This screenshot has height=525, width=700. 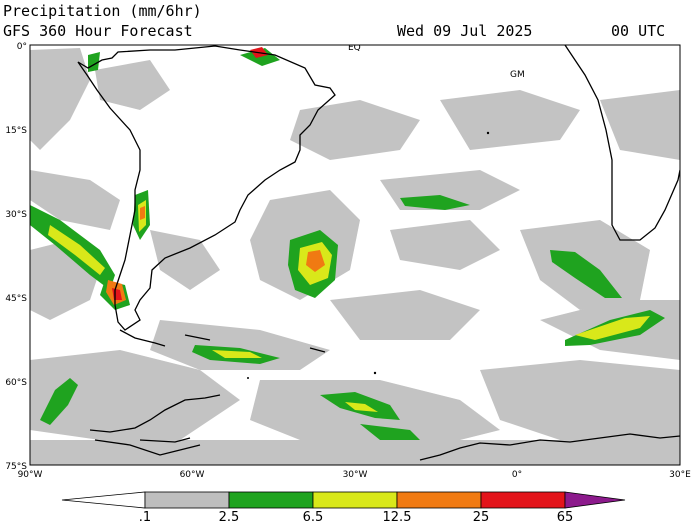 I want to click on lat-label: 75°S, so click(x=16, y=467).